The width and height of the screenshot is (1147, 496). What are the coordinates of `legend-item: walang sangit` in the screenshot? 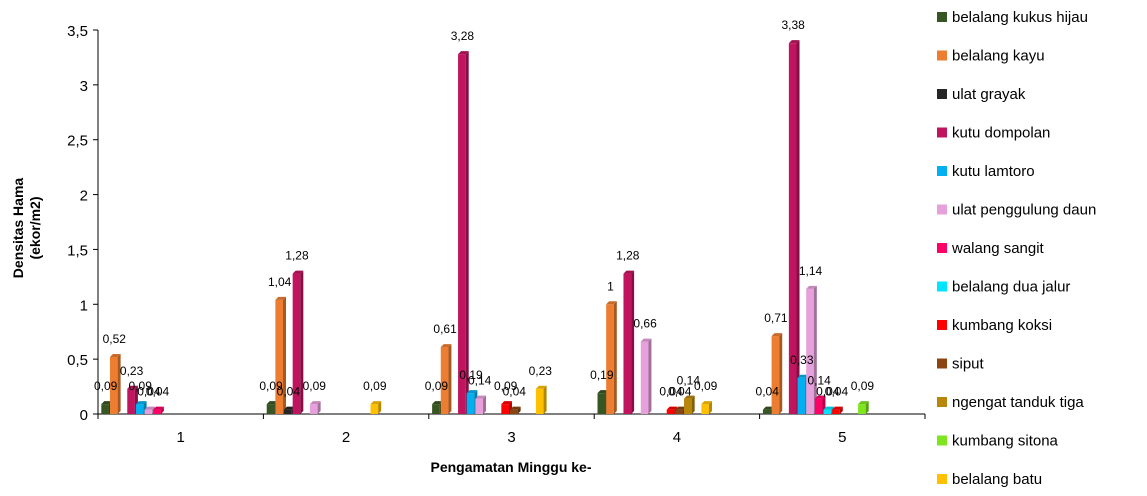 It's located at (991, 248).